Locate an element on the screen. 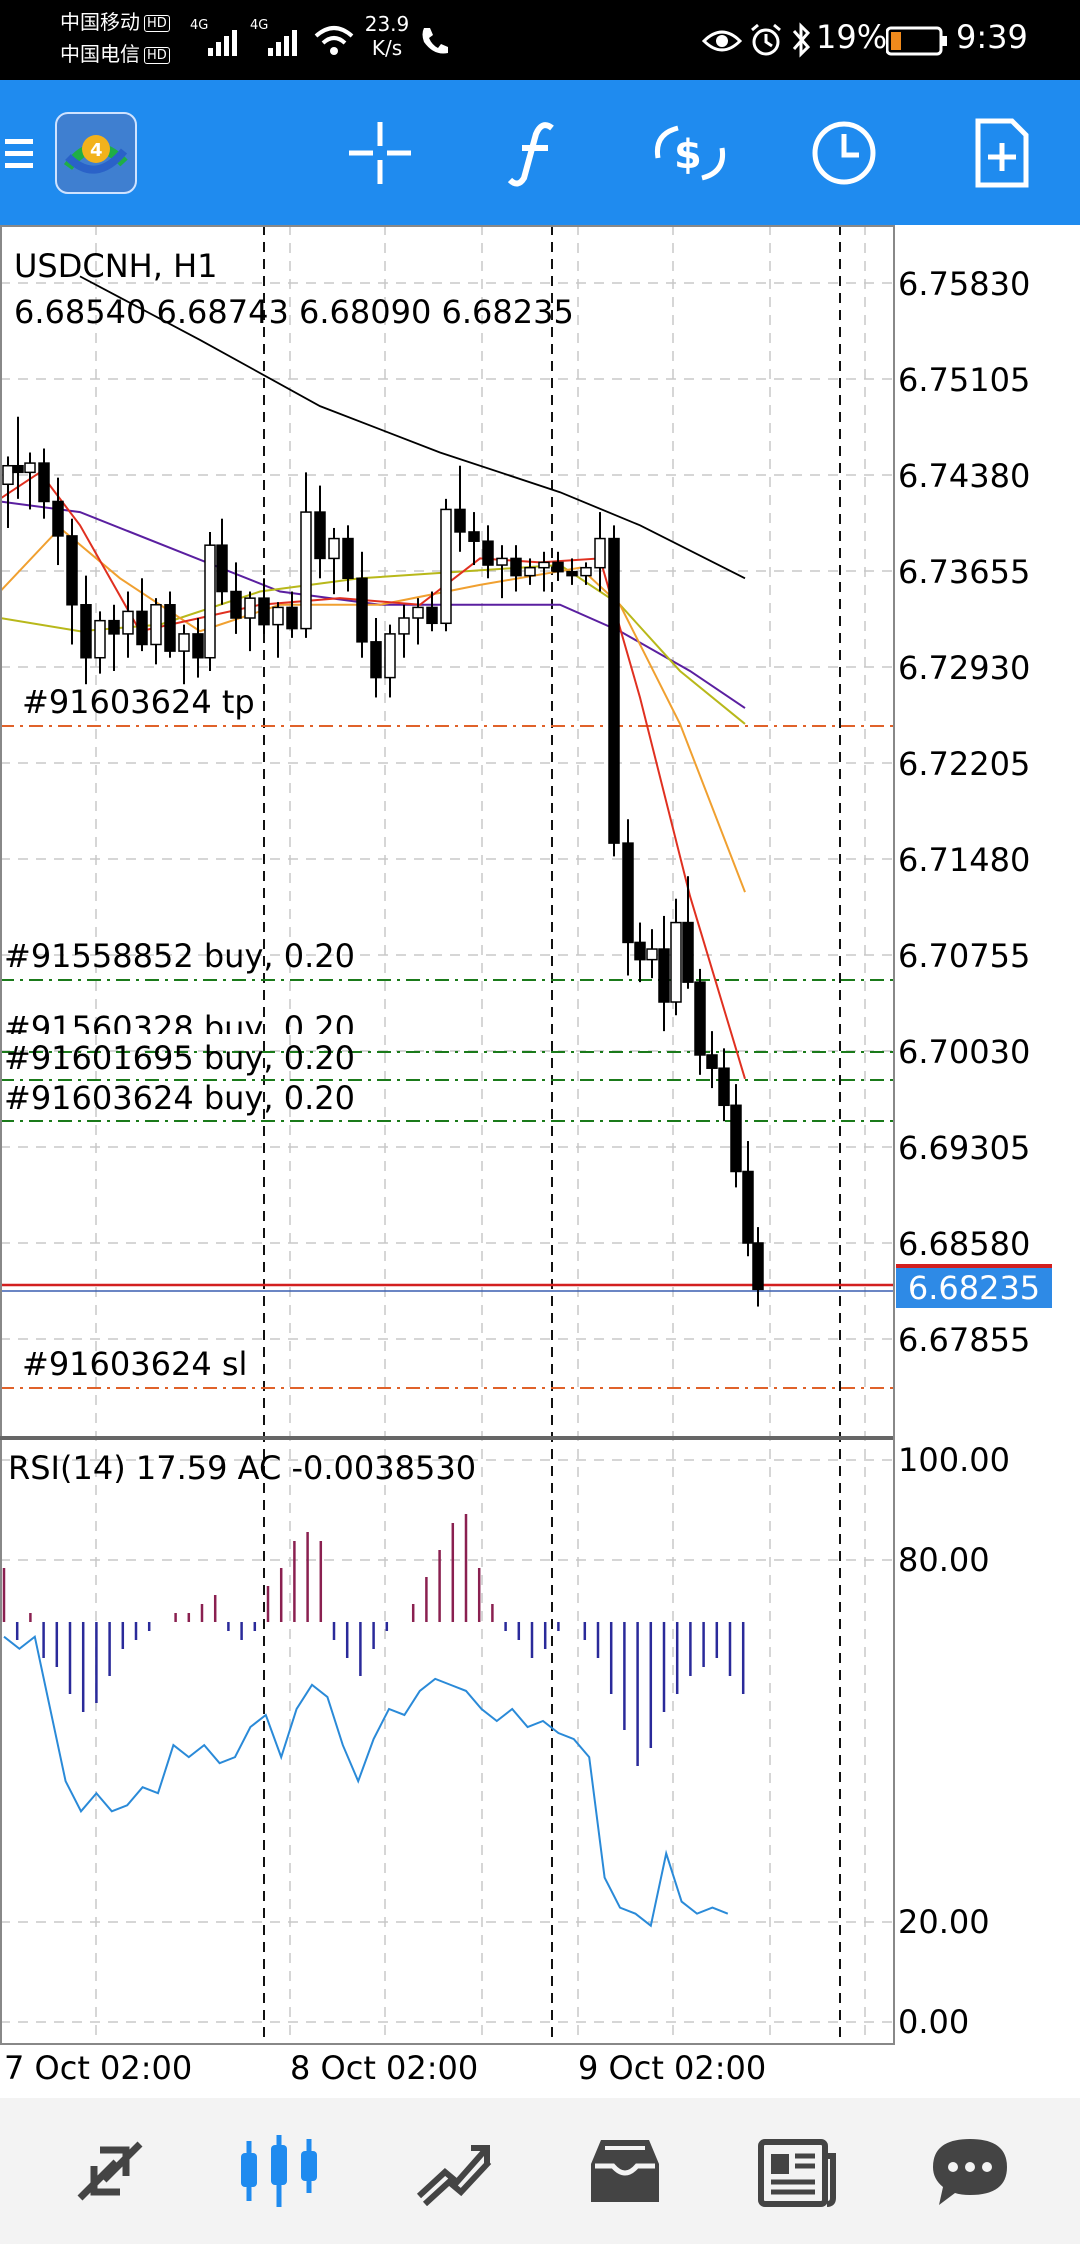 The image size is (1080, 2244). price-axis-label: 6.68580 is located at coordinates (964, 1244).